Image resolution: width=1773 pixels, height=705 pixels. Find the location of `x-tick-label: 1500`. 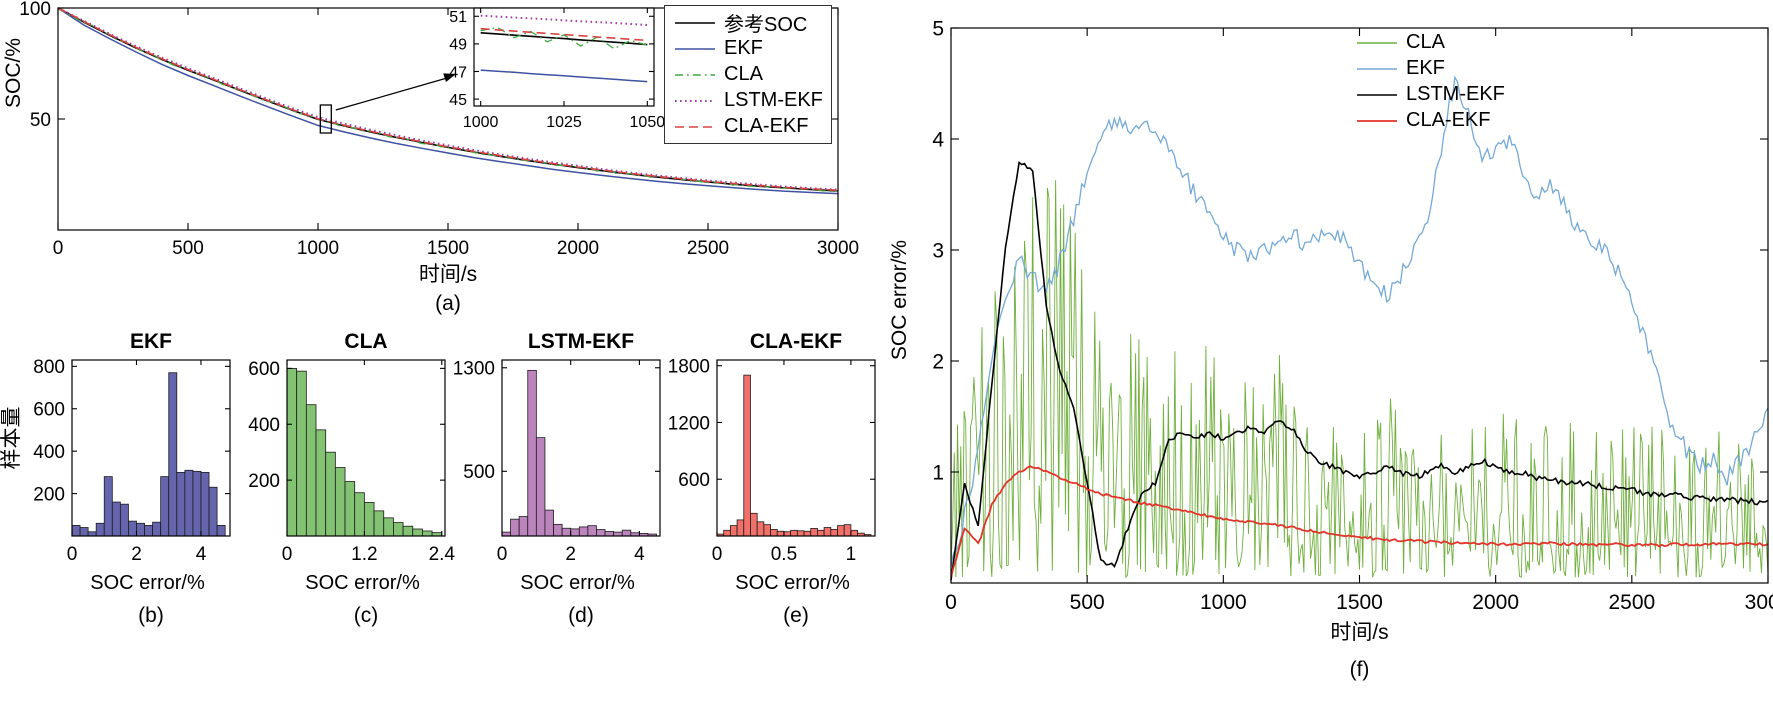

x-tick-label: 1500 is located at coordinates (448, 248).